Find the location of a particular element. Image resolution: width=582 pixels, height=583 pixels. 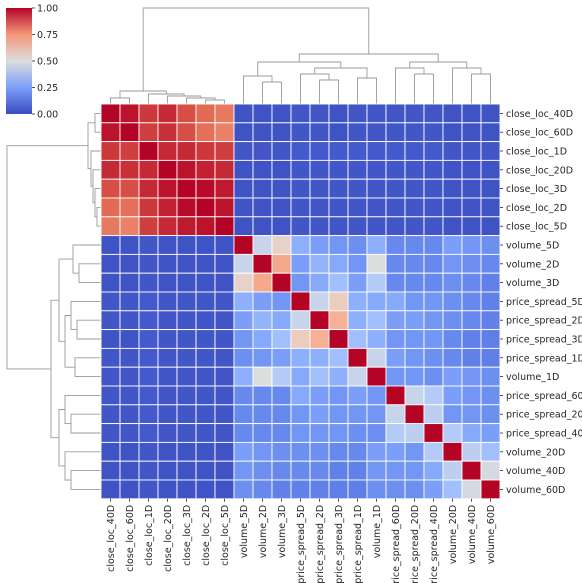

row-label: close_loc_2D is located at coordinates (536, 208).